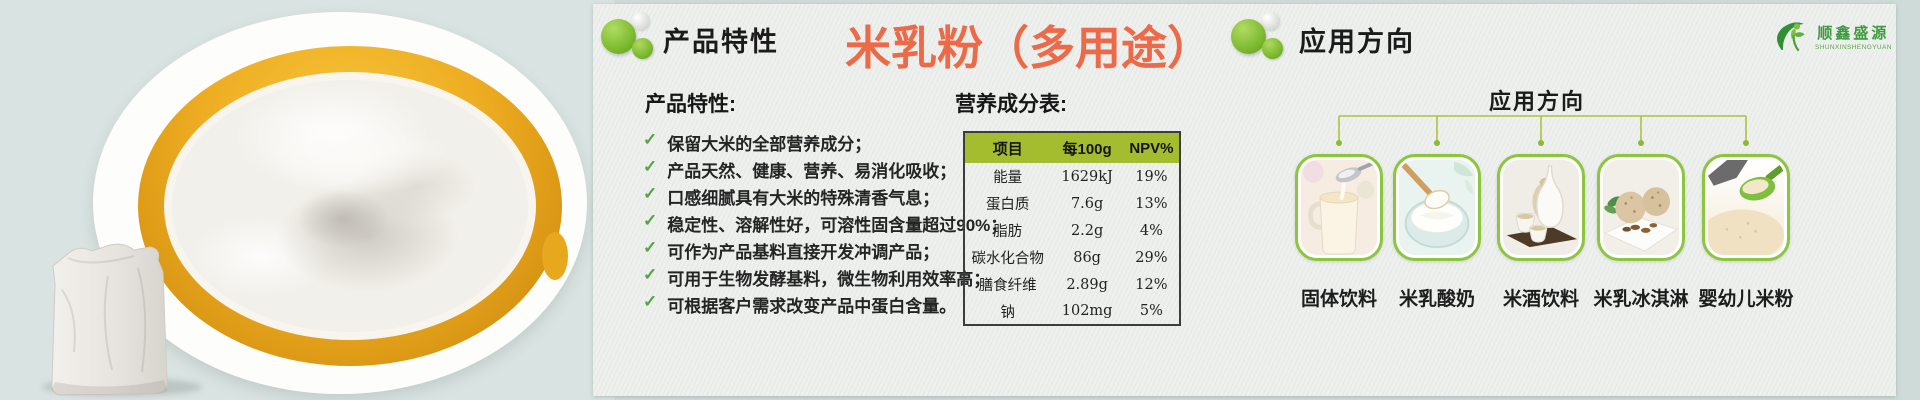  I want to click on app-label: 婴幼儿米粉, so click(1746, 299).